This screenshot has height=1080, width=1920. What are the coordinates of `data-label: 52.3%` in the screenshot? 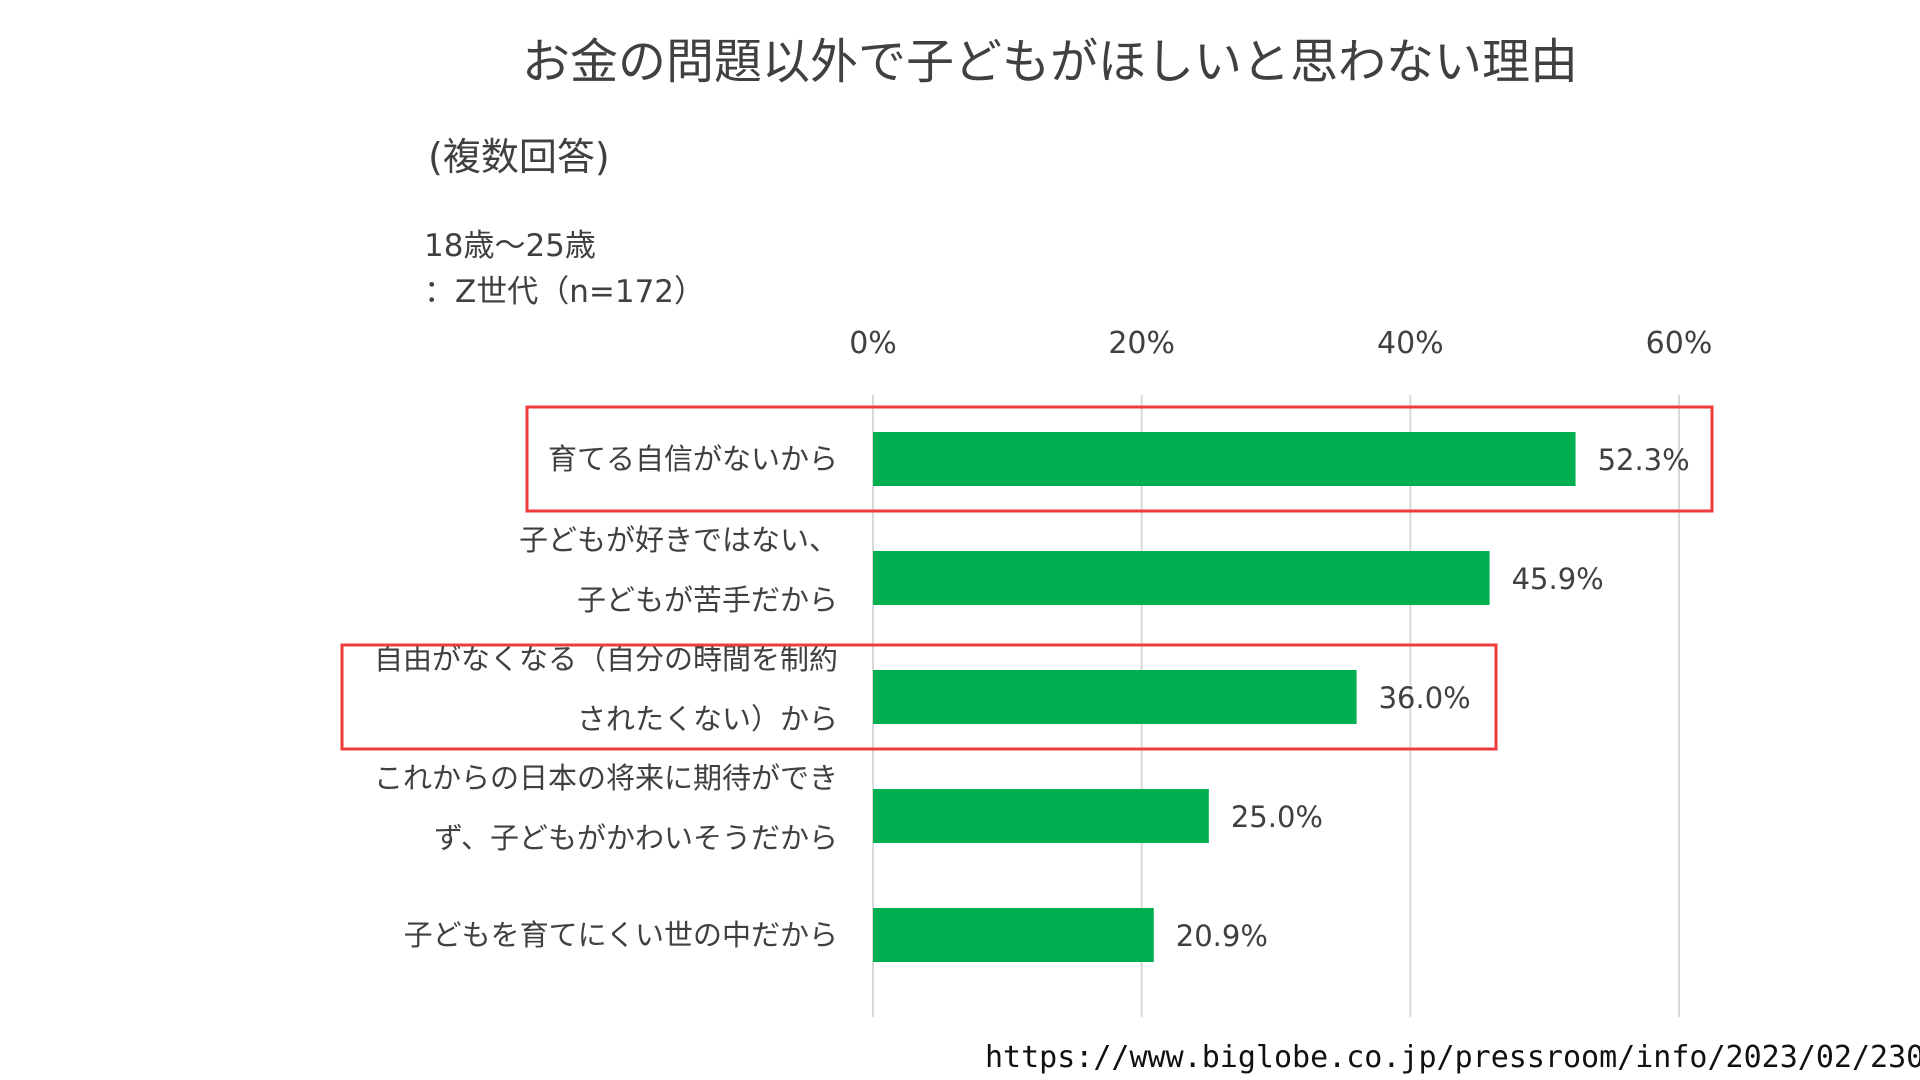 It's located at (1644, 460).